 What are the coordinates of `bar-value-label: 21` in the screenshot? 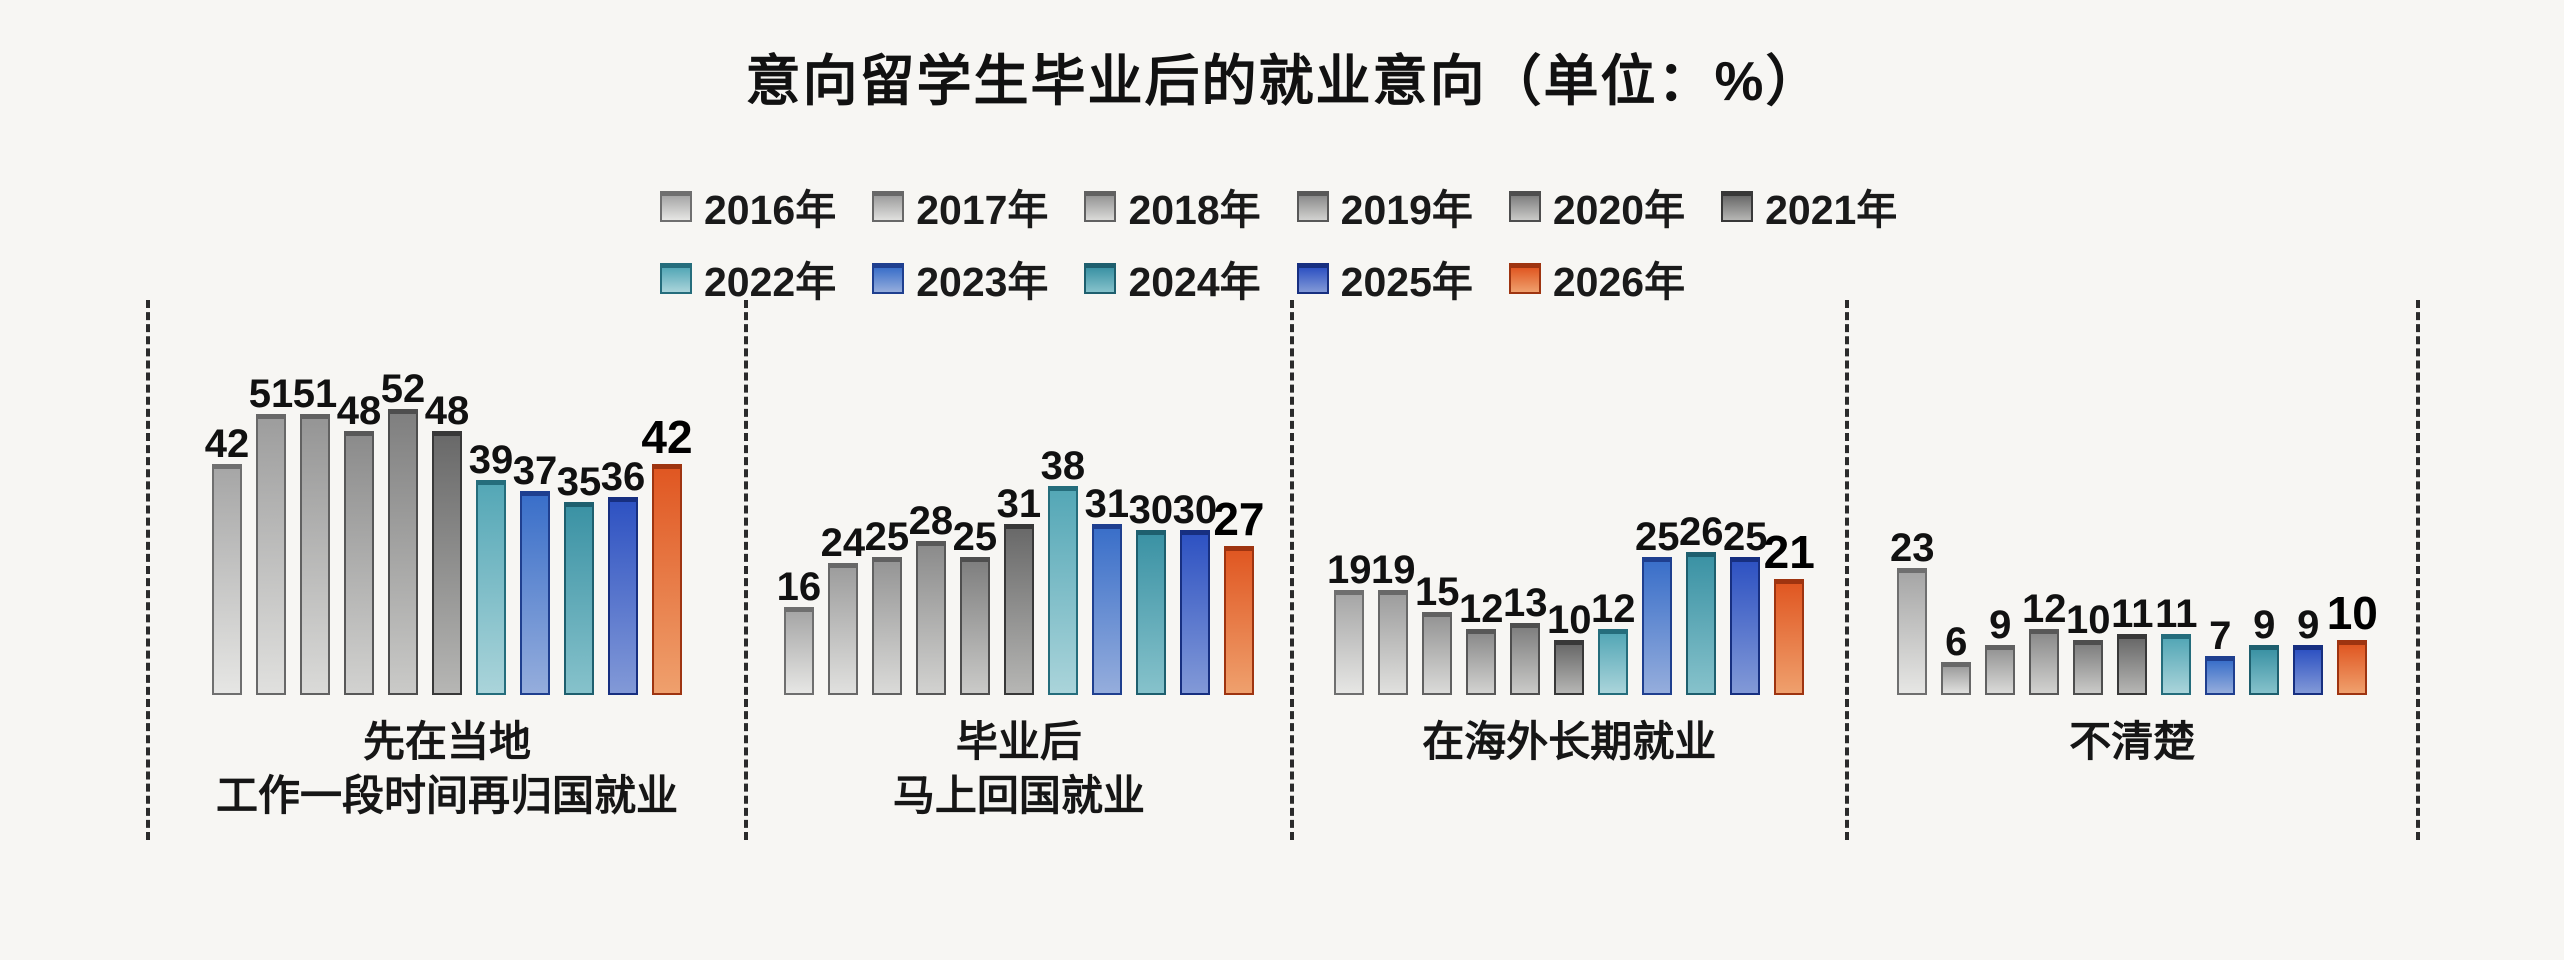 It's located at (1789, 552).